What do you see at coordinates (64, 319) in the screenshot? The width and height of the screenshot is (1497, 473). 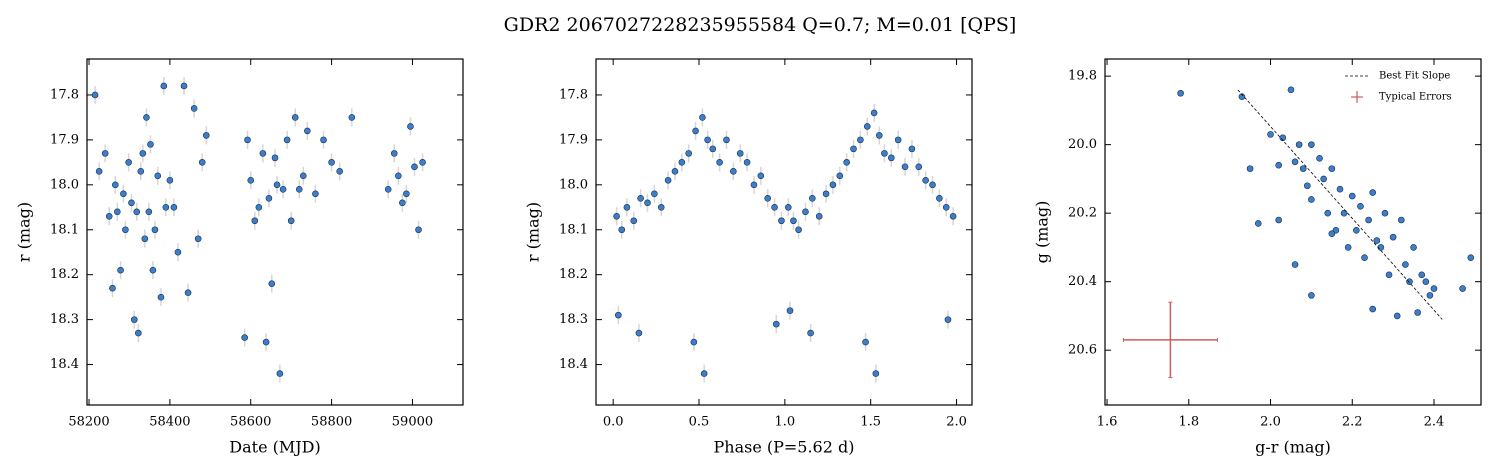 I see `y-tick-label: 18.3` at bounding box center [64, 319].